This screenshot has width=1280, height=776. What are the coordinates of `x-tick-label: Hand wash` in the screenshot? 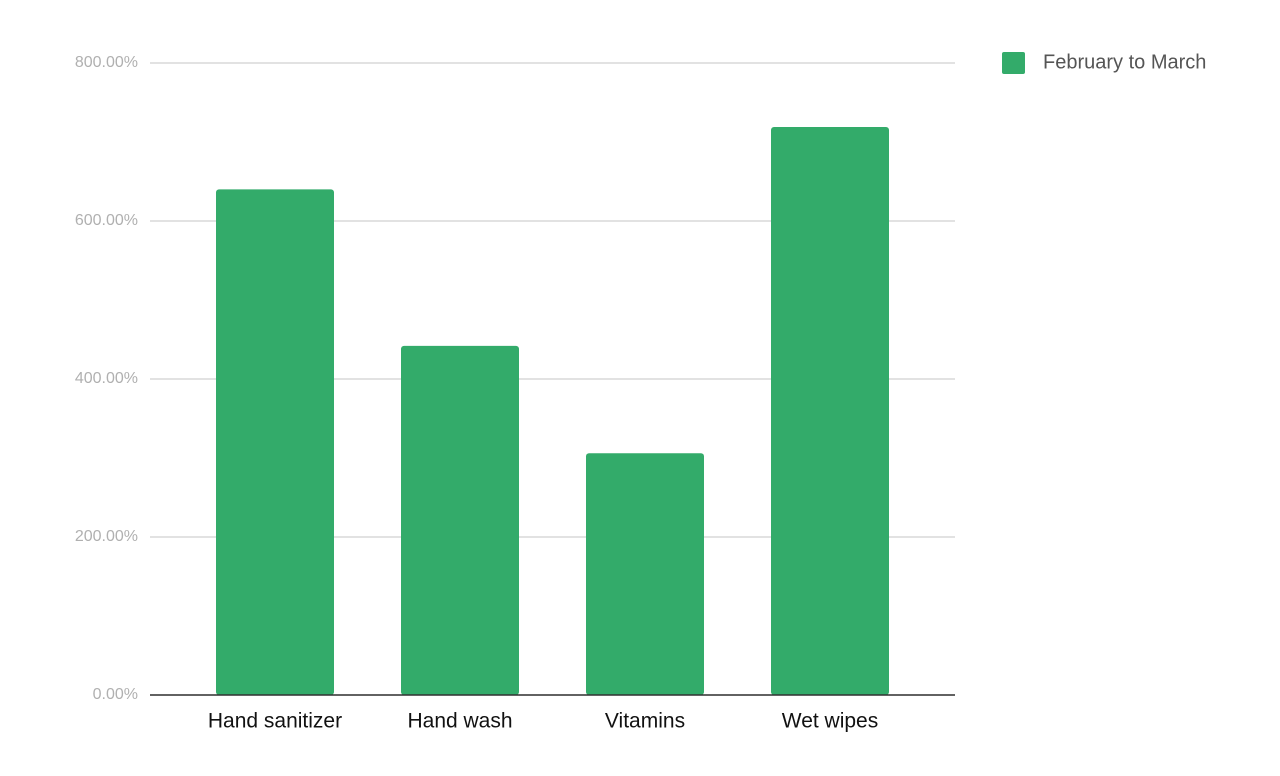 It's located at (459, 721).